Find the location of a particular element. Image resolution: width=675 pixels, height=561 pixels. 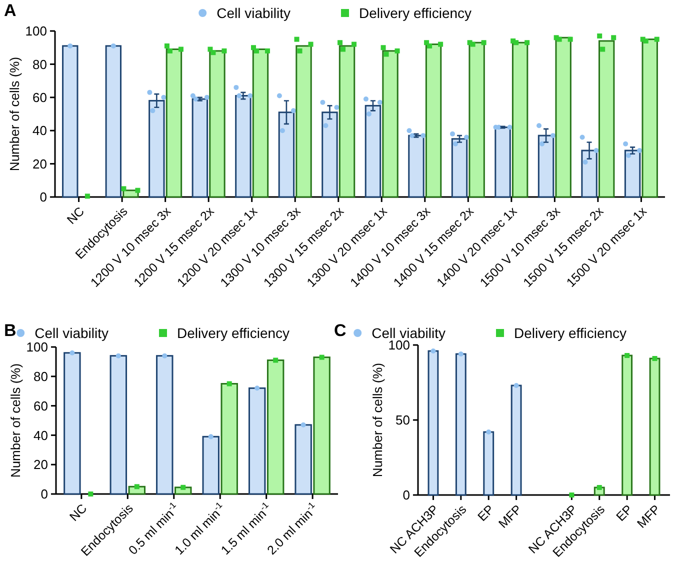

chart-title: B is located at coordinates (10, 330).